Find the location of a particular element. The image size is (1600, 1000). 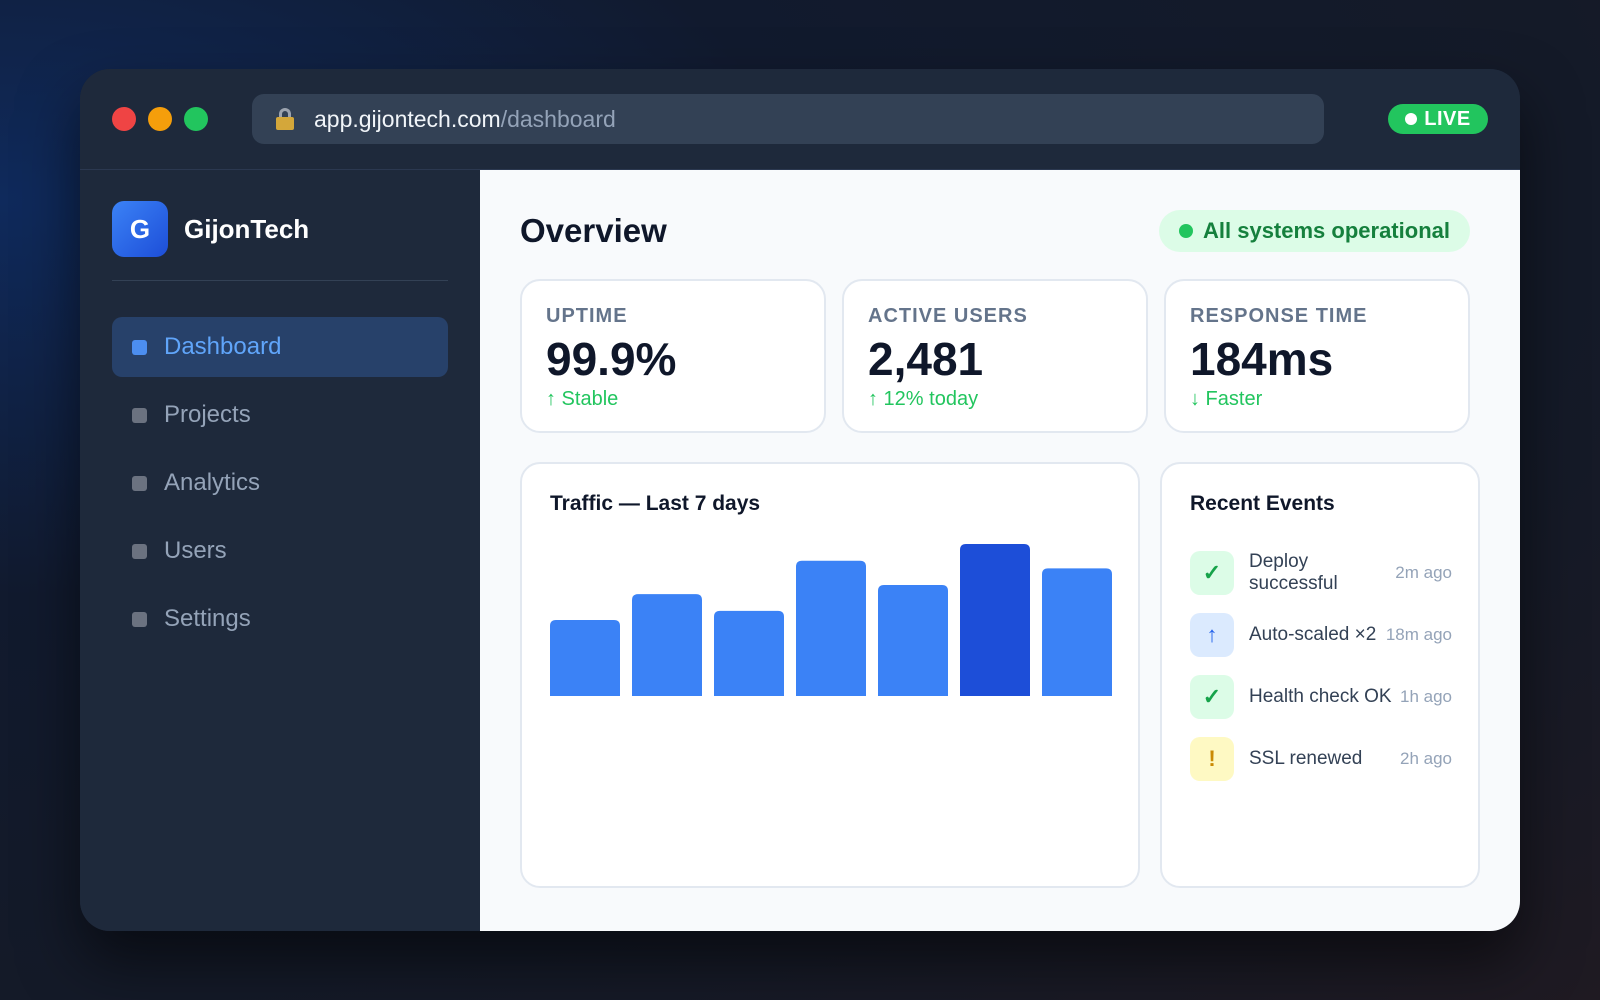

event-time: 18m ago is located at coordinates (1418, 634).